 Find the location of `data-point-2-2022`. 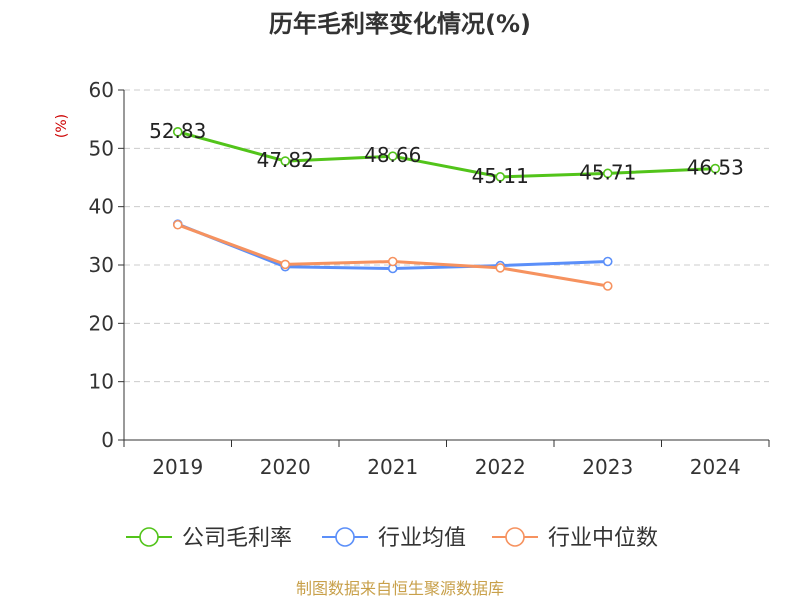

data-point-2-2022 is located at coordinates (500, 268).